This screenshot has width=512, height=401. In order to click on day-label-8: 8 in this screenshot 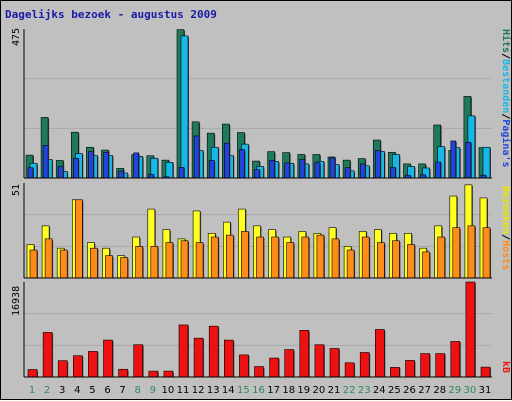, I will do `click(138, 390)`.